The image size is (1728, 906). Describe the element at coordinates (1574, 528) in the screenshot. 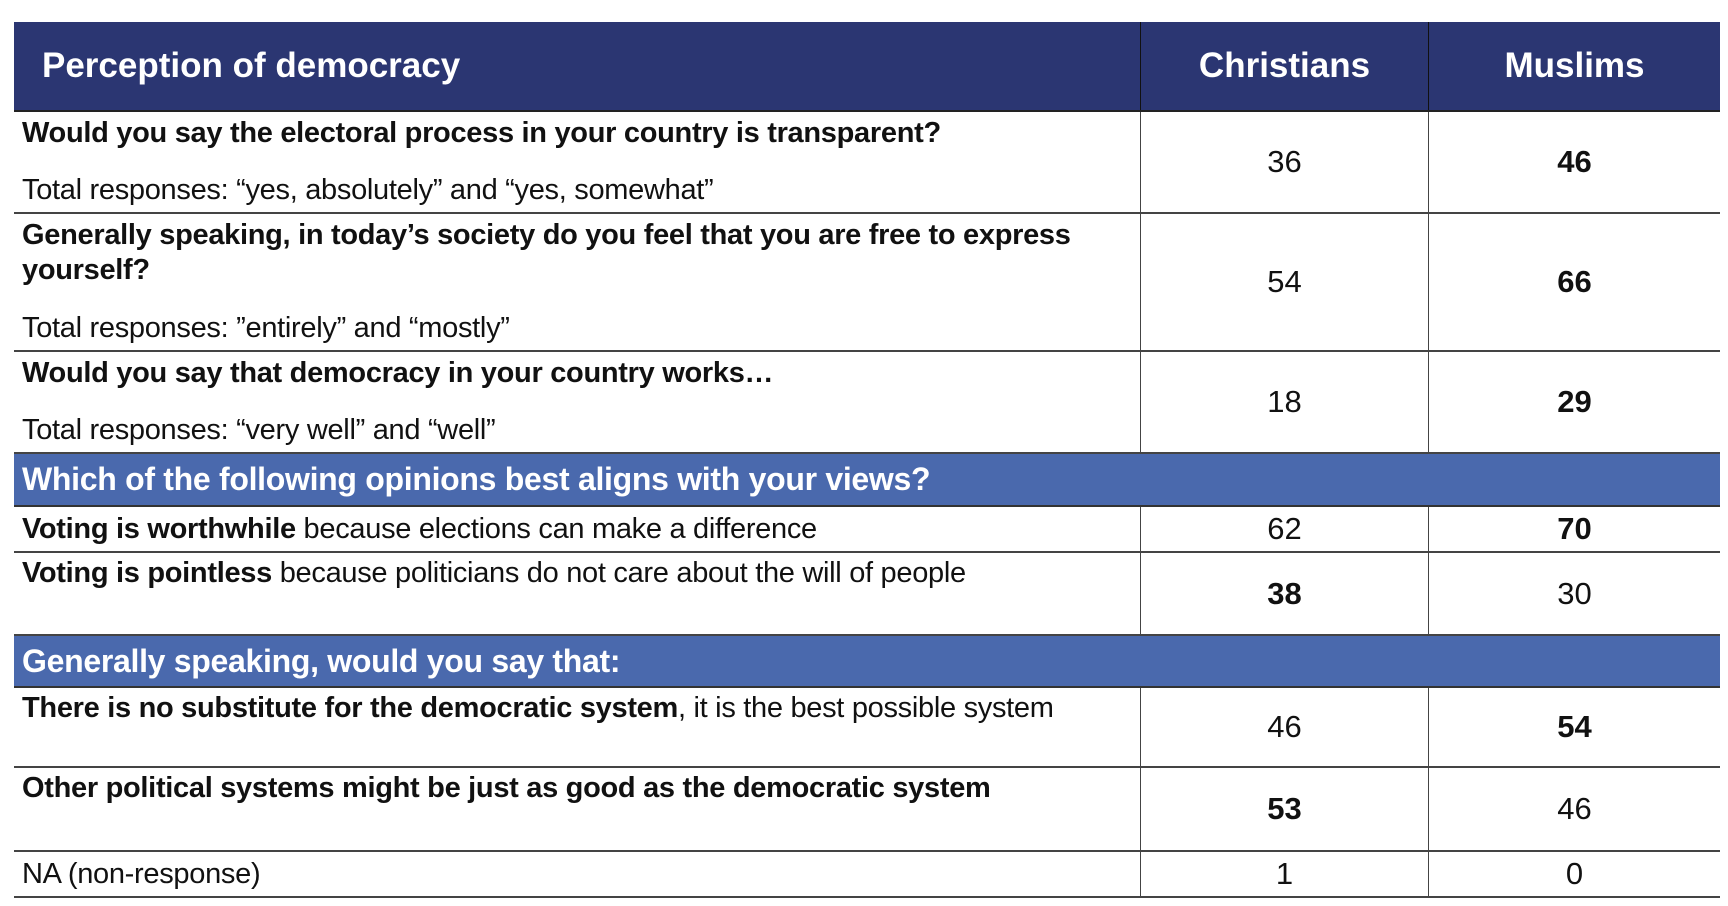

I see `muslims-value: 70` at that location.